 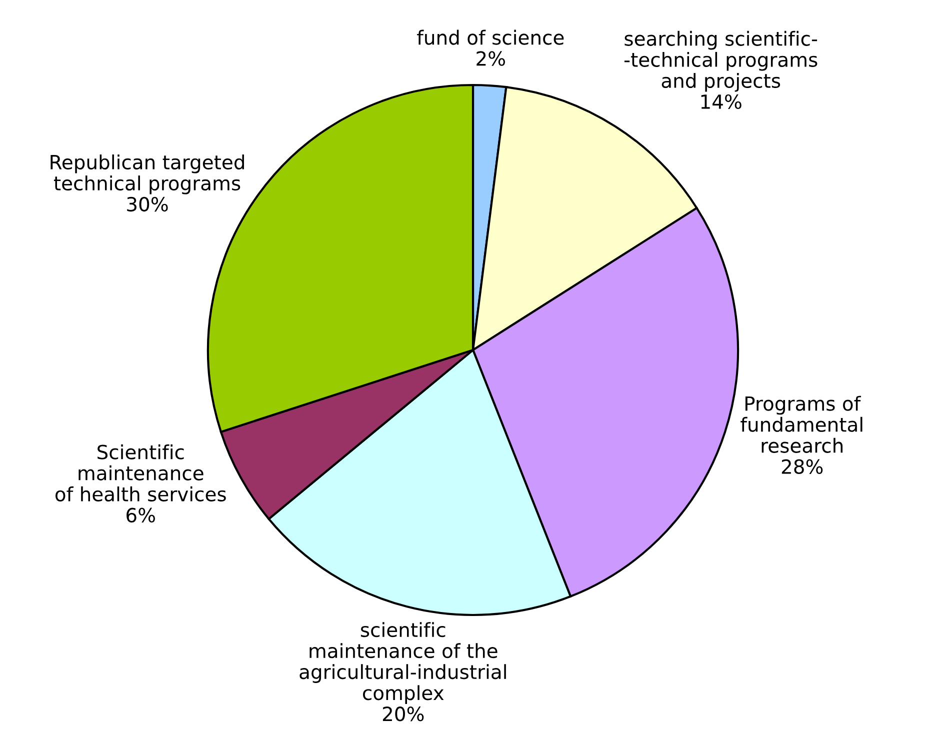 I want to click on data-label: 14%, so click(x=721, y=102).